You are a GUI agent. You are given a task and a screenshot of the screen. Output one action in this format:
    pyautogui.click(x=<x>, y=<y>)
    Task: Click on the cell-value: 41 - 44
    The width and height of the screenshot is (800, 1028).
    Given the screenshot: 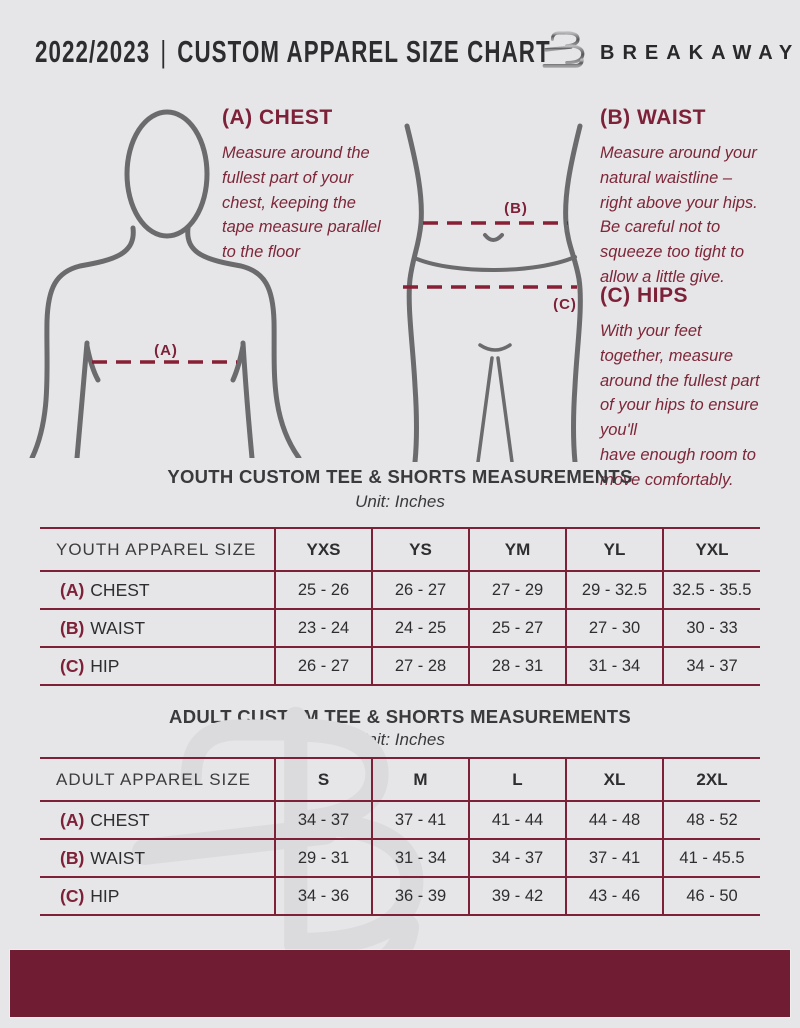 What is the action you would take?
    pyautogui.click(x=517, y=819)
    